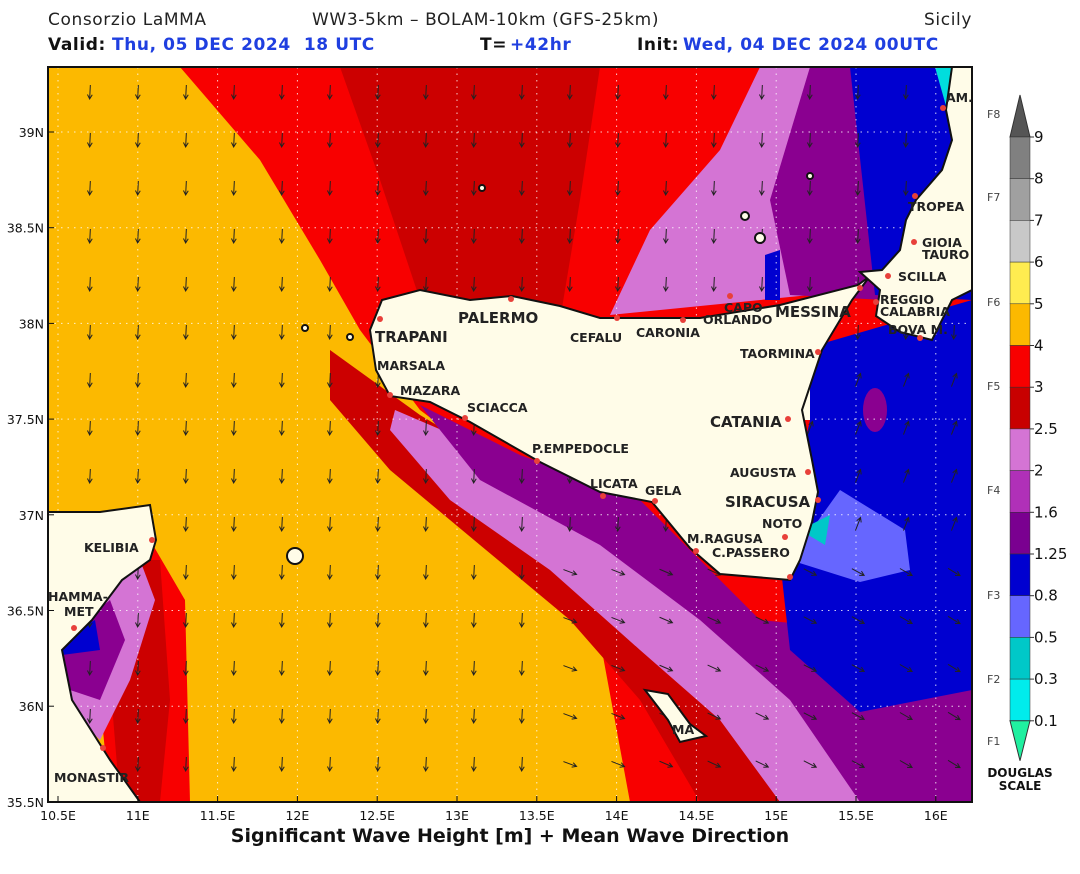  What do you see at coordinates (811, 45) in the screenshot?
I see `init-time: Wed, 04 DEC 2024 00UTC` at bounding box center [811, 45].